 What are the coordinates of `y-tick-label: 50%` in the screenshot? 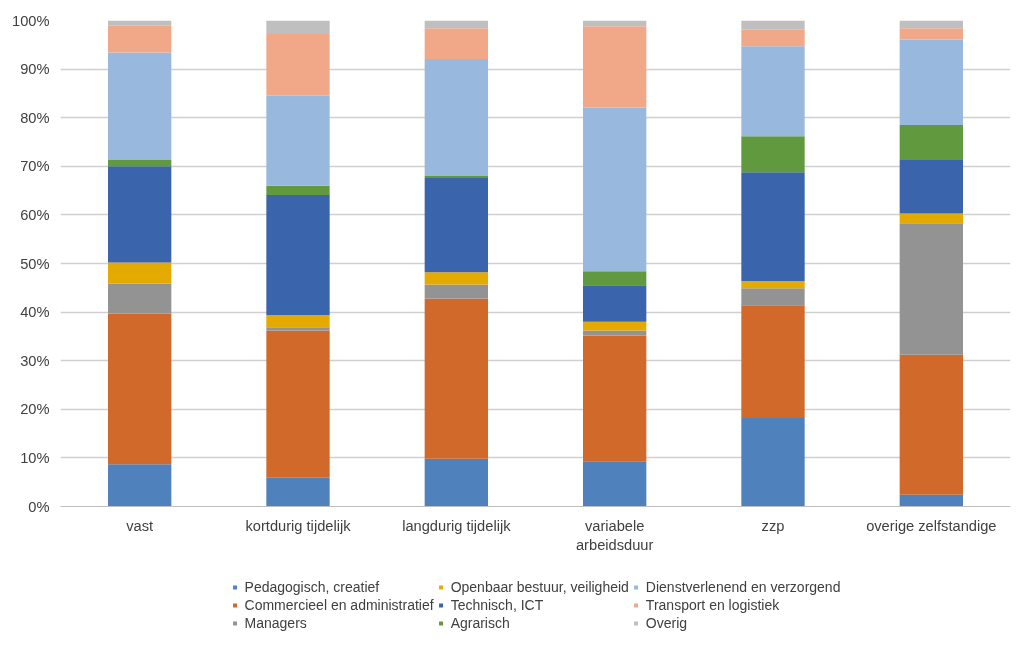 It's located at (35, 263).